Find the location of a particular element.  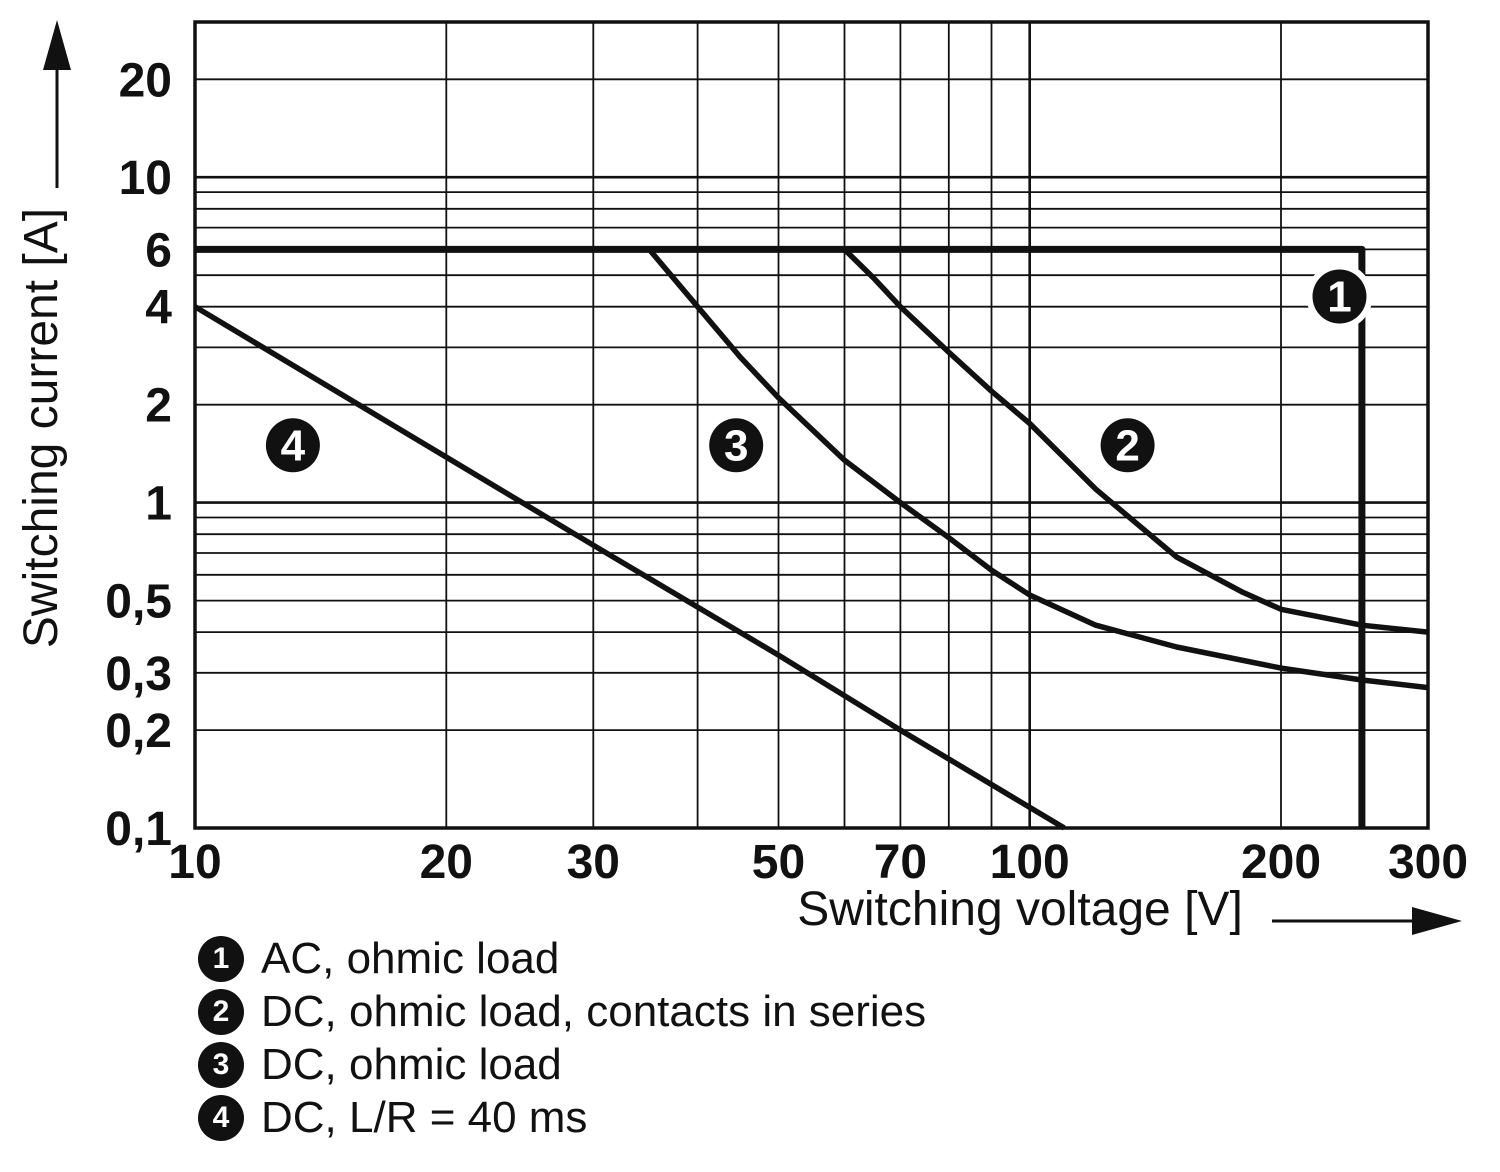

x-tick-label-100: 100 is located at coordinates (1030, 862).